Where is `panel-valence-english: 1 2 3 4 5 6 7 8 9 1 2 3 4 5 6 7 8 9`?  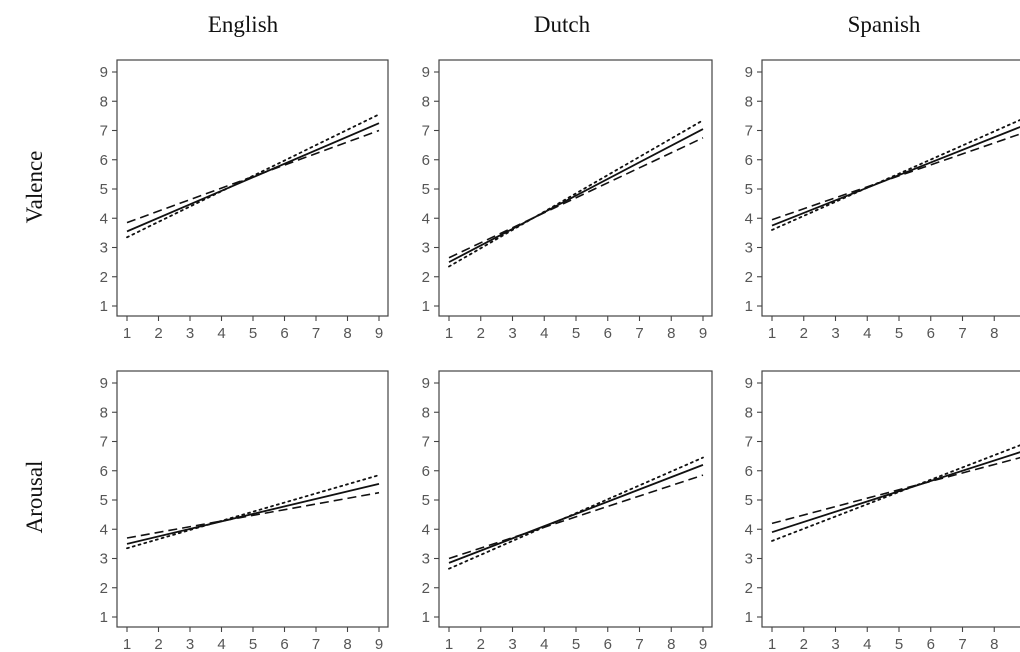 panel-valence-english: 1 2 3 4 5 6 7 8 9 1 2 3 4 5 6 7 8 9 is located at coordinates (244, 200).